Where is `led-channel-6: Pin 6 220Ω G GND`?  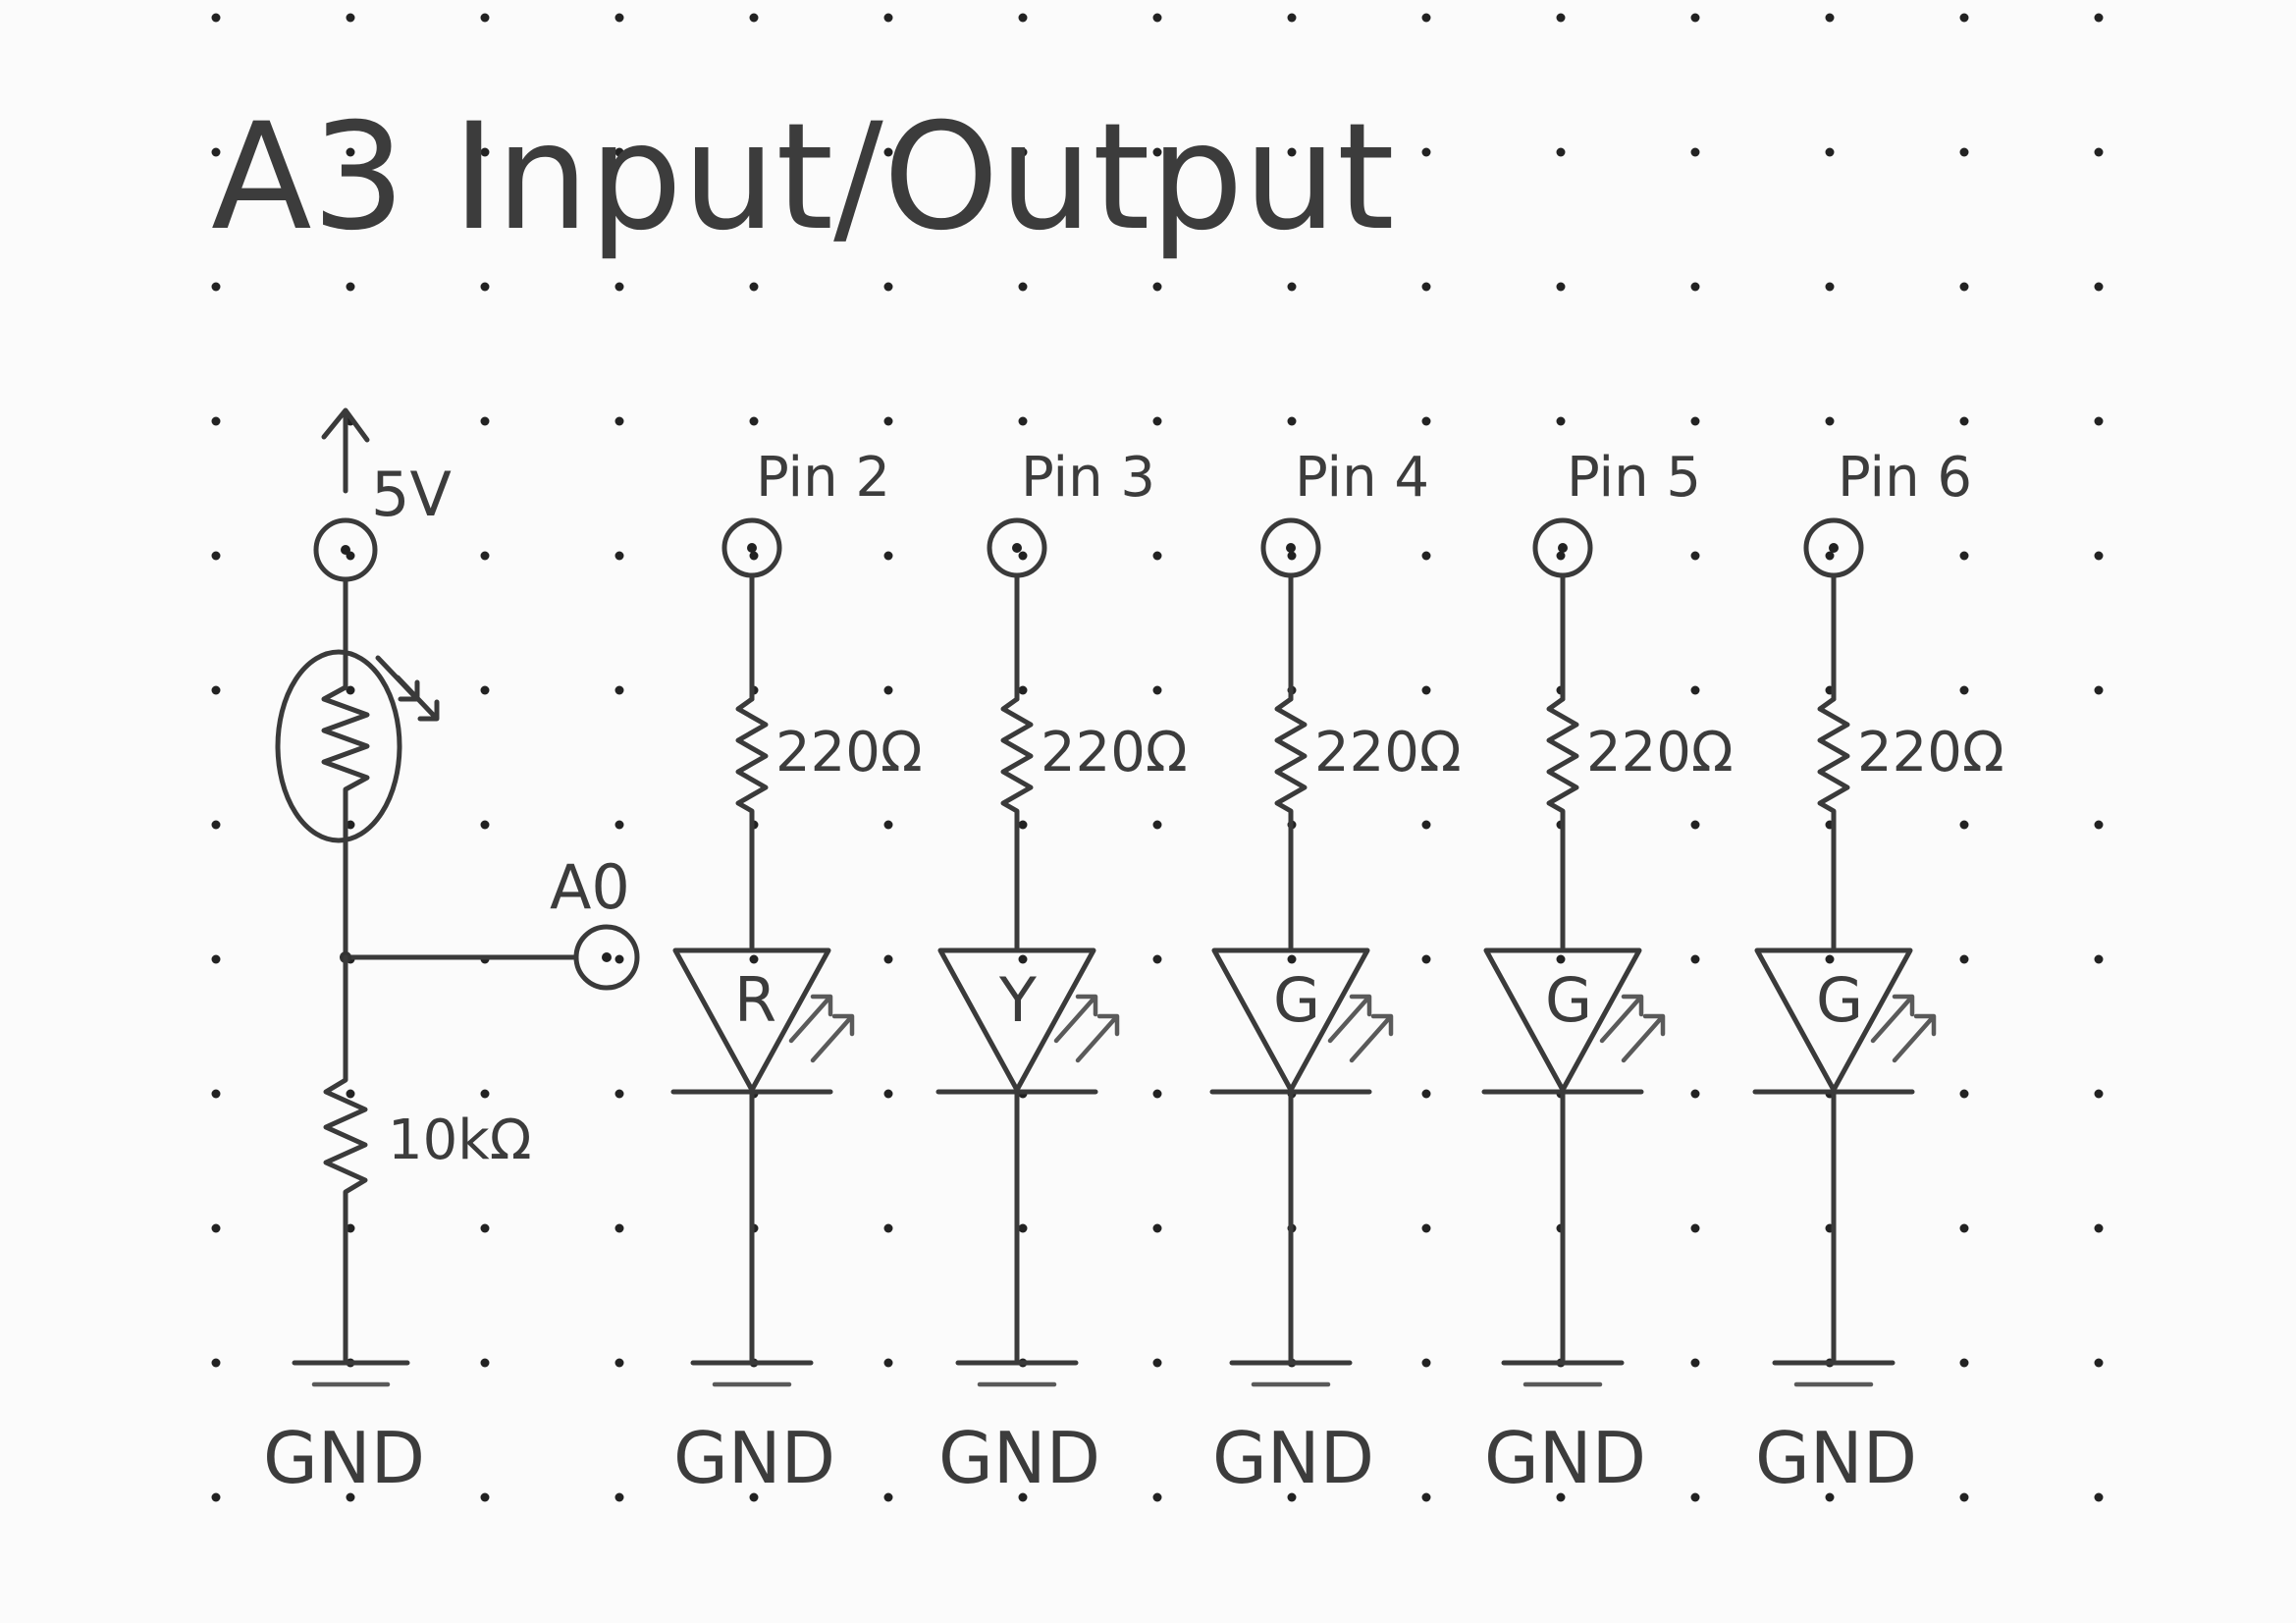
led-channel-6: Pin 6 220Ω G GND is located at coordinates (1878, 972).